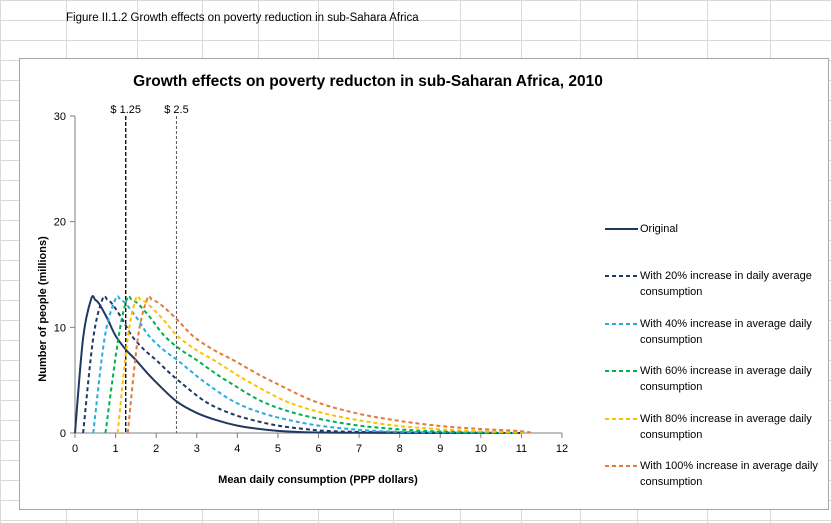  What do you see at coordinates (359, 449) in the screenshot?
I see `x-tick-label: 7` at bounding box center [359, 449].